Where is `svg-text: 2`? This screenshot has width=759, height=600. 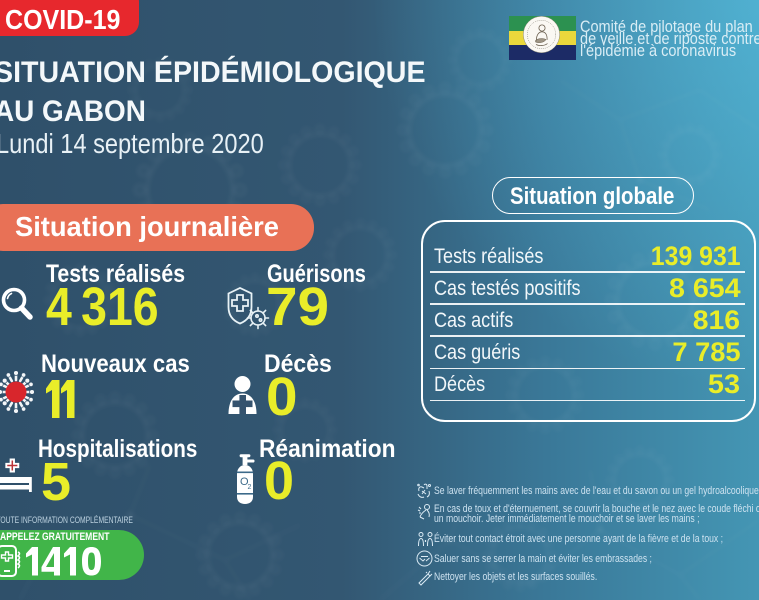
svg-text: 2 is located at coordinates (250, 487).